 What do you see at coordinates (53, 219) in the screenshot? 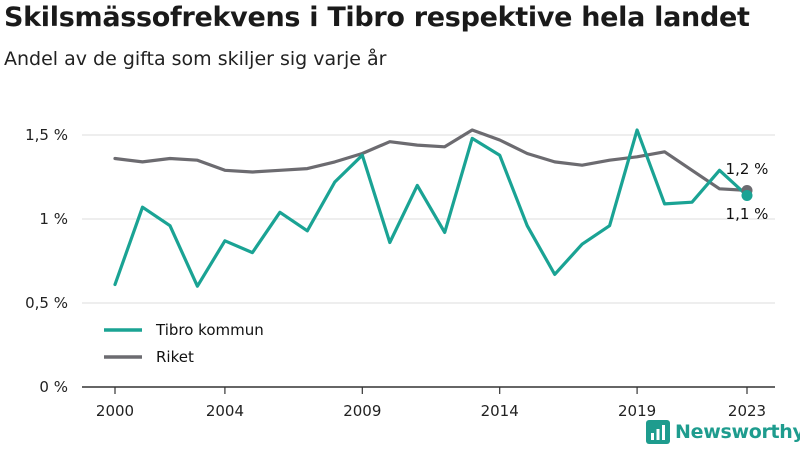
I see `y-tick-label: 1 %` at bounding box center [53, 219].